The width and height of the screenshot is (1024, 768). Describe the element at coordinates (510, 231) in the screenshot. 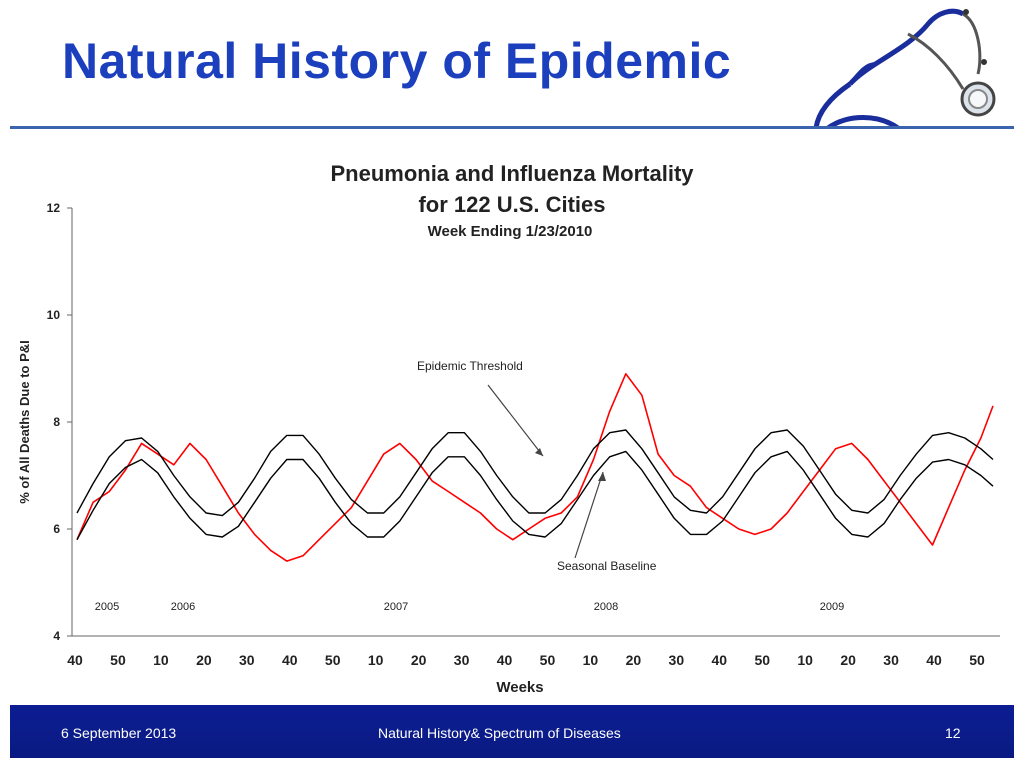

I see `chart-subtitle-date: Week Ending 1/23/2010` at that location.